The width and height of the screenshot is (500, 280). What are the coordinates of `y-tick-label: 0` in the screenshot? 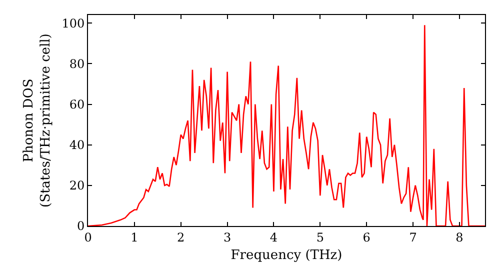 It's located at (80, 226).